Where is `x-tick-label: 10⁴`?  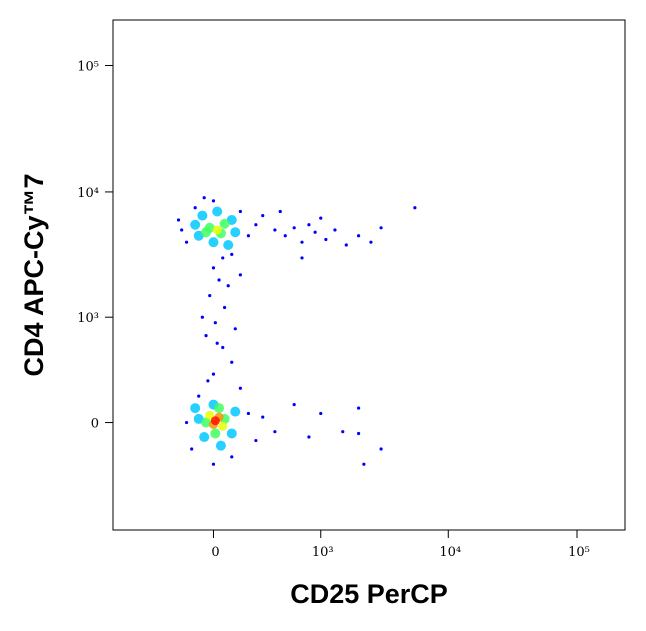 x-tick-label: 10⁴ is located at coordinates (450, 552).